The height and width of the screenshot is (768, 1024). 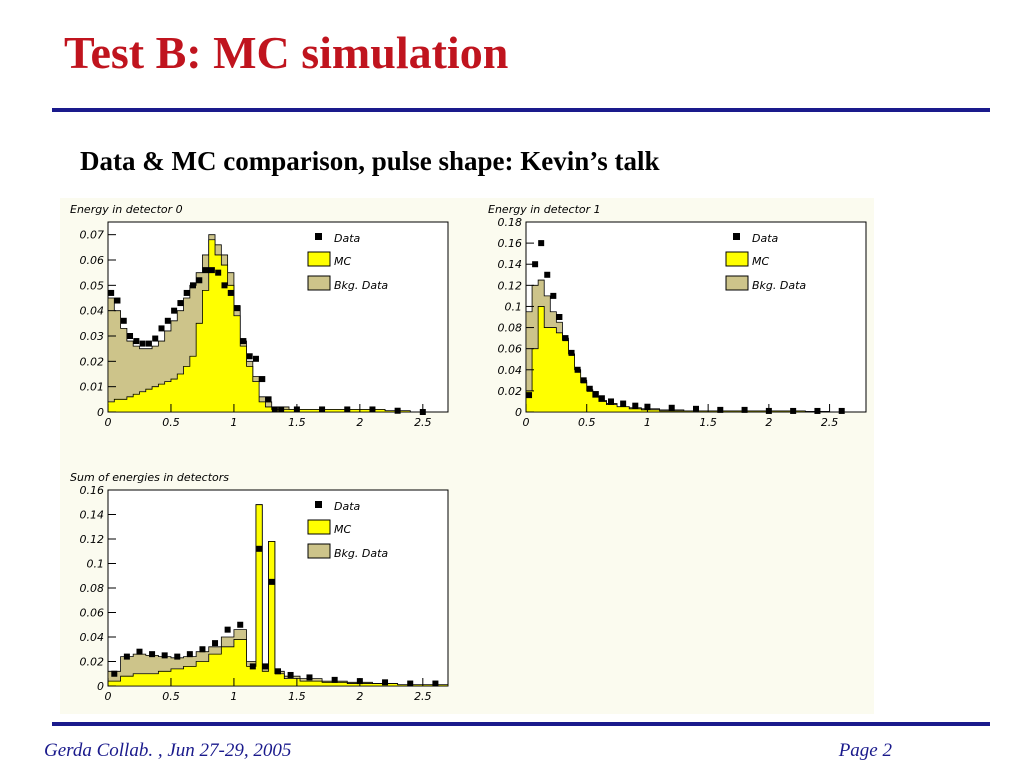 I want to click on y-tick-label: 0.1, so click(x=514, y=306).